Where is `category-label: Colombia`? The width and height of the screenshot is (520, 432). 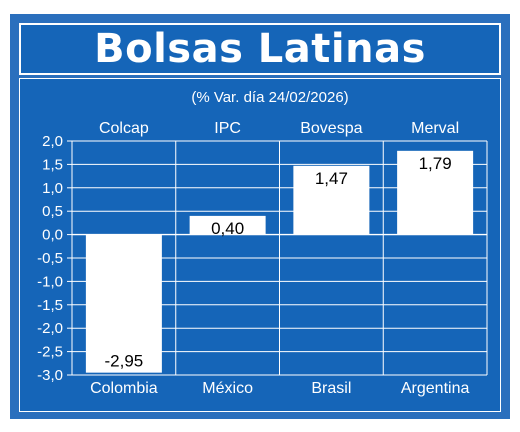
category-label: Colombia is located at coordinates (124, 388).